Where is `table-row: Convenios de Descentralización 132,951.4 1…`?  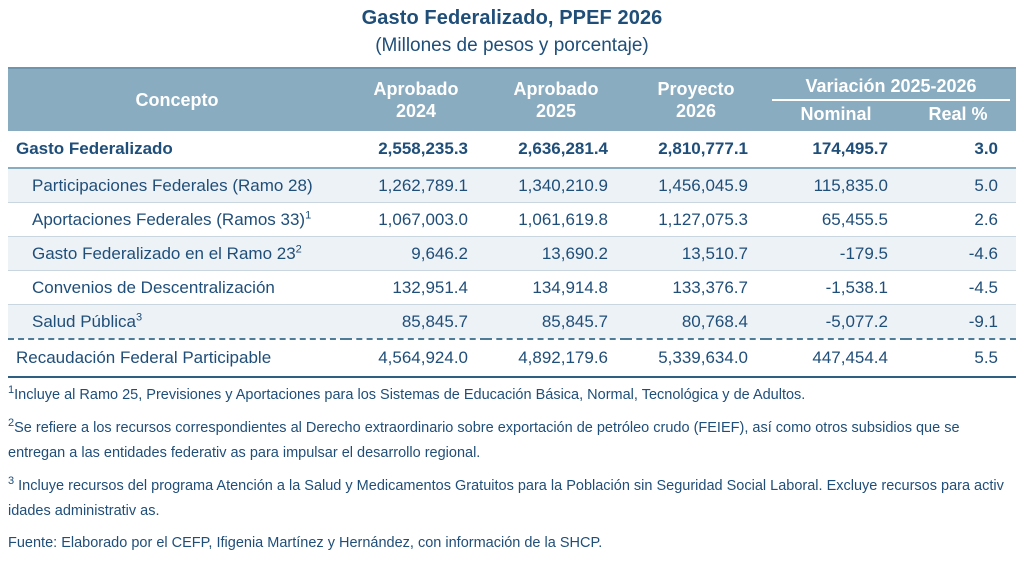 table-row: Convenios de Descentralización 132,951.4 1… is located at coordinates (512, 287).